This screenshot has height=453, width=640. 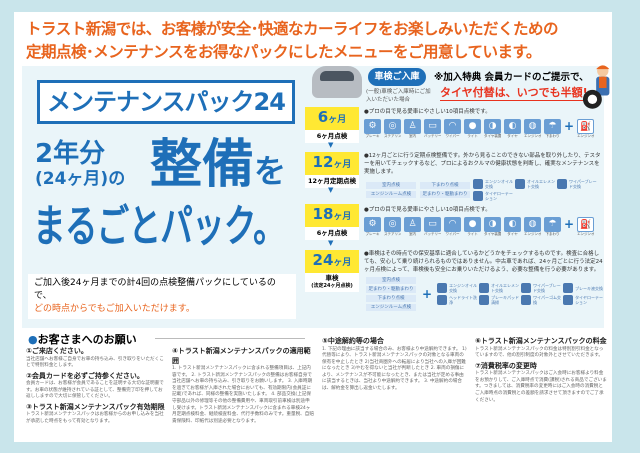 What do you see at coordinates (427, 210) in the screenshot?
I see `step-desc: ●プロの目で見る愛車にやさしい10項目点検です。` at bounding box center [427, 210].